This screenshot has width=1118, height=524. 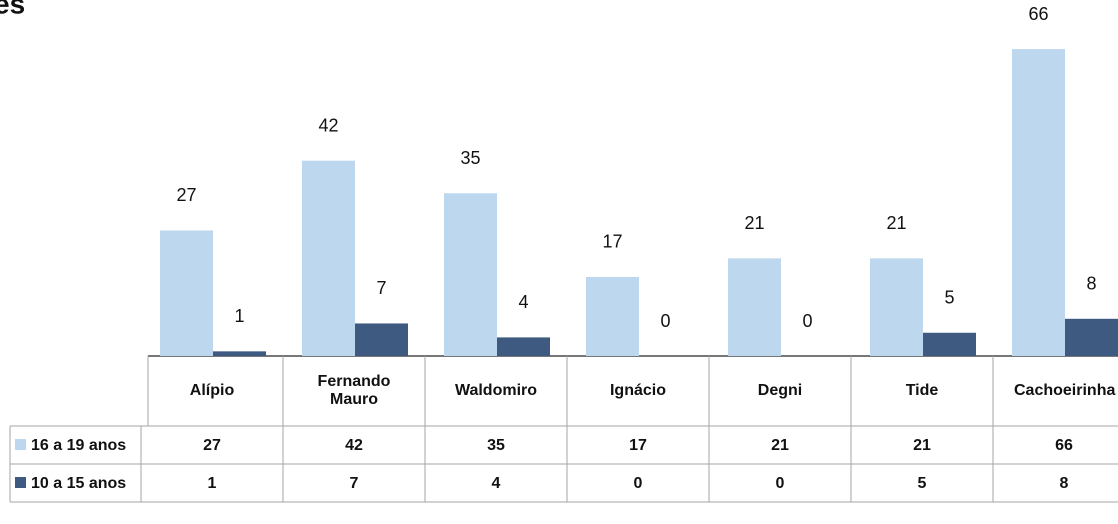 I want to click on category-cell: Ignácio, so click(x=638, y=391).